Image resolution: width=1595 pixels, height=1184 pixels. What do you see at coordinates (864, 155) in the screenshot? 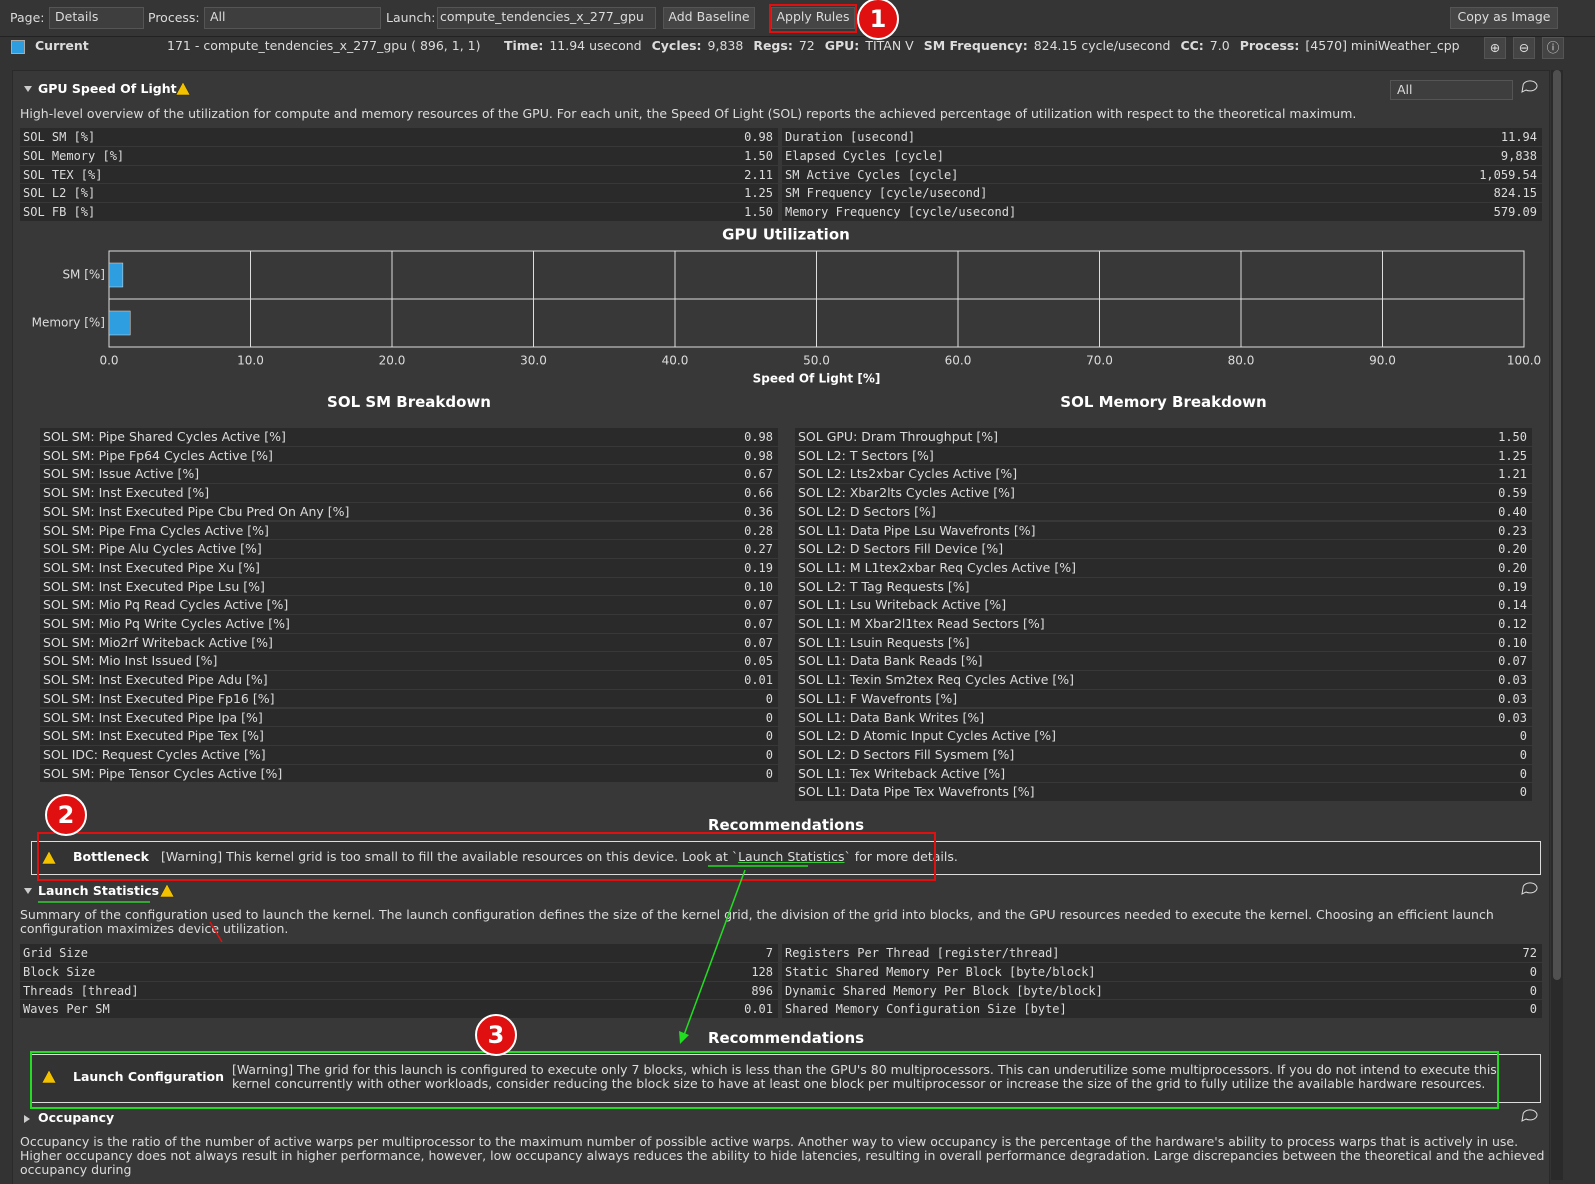
I see `metric-name: Elapsed Cycles [cycle]` at bounding box center [864, 155].